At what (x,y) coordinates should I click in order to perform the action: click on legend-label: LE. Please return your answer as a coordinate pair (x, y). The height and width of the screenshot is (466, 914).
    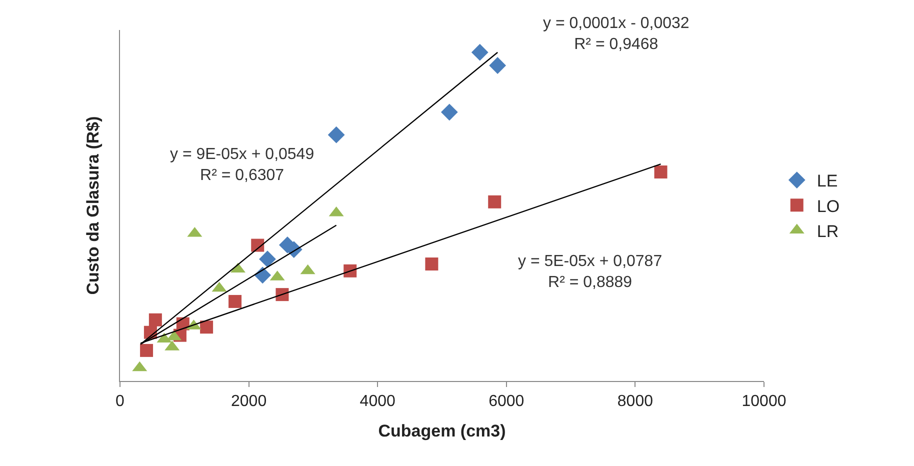
    Looking at the image, I should click on (827, 181).